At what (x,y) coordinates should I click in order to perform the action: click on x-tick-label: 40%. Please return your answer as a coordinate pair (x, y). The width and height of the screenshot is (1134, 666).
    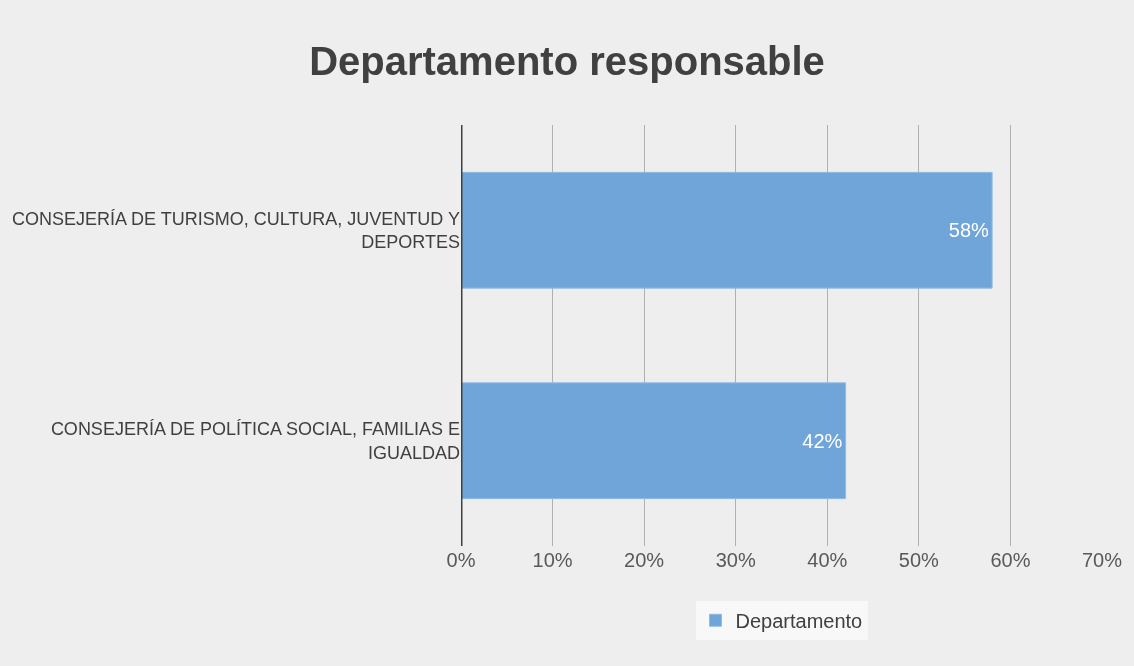
    Looking at the image, I should click on (827, 560).